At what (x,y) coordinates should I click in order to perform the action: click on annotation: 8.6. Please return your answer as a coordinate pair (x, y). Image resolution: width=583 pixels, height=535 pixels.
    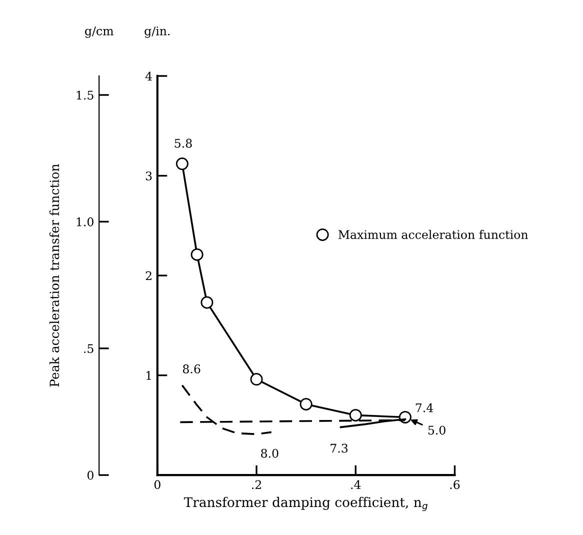
    Looking at the image, I should click on (191, 369).